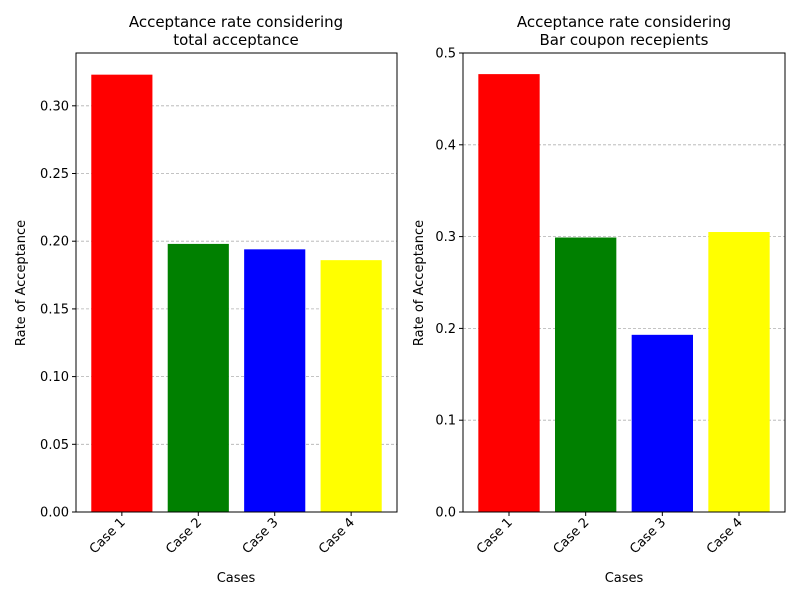  What do you see at coordinates (54, 377) in the screenshot?
I see `y-tick-label: 0.10` at bounding box center [54, 377].